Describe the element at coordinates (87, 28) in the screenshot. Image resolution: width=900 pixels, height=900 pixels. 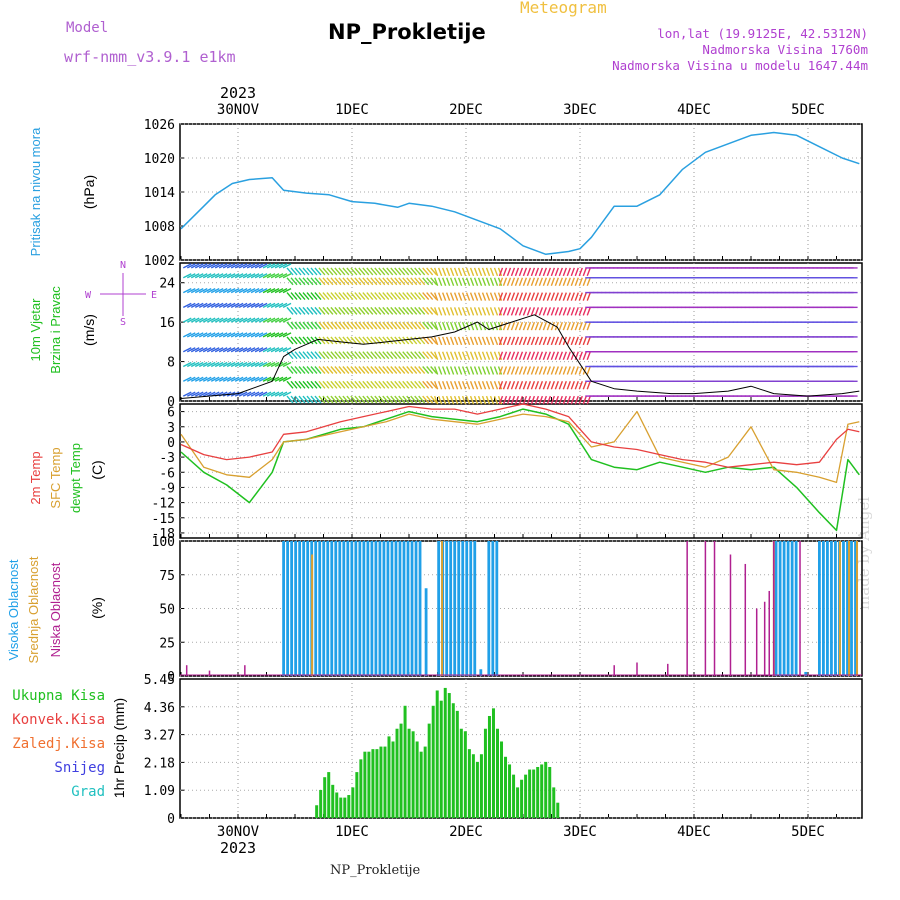
I see `model-label: Model` at that location.